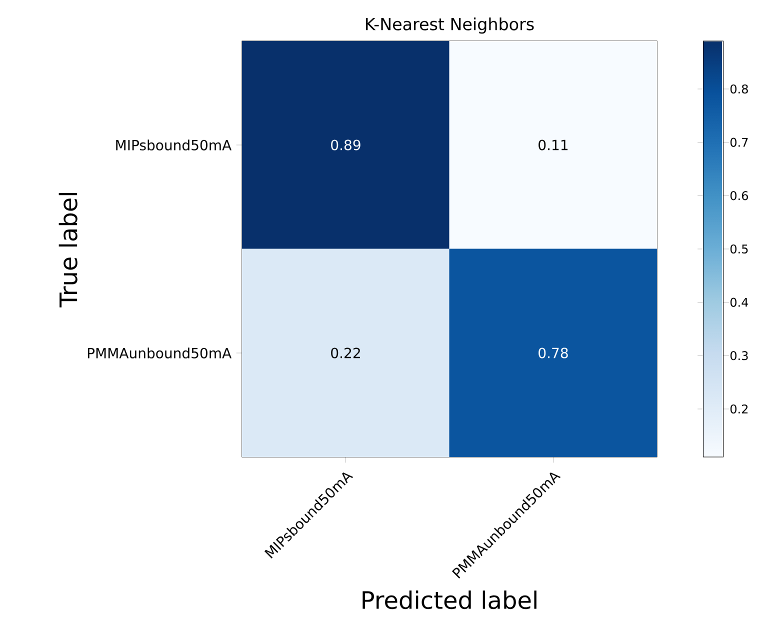 The height and width of the screenshot is (638, 758). Describe the element at coordinates (345, 353) in the screenshot. I see `data-label: 0.22` at that location.